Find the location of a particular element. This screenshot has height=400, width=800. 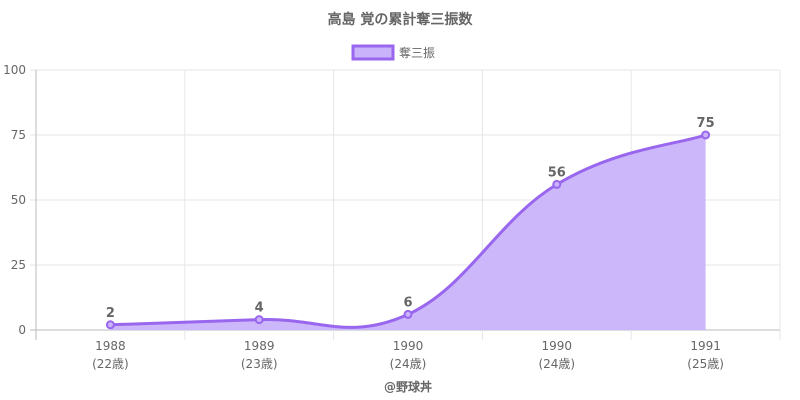

data-label: 4 is located at coordinates (259, 308).